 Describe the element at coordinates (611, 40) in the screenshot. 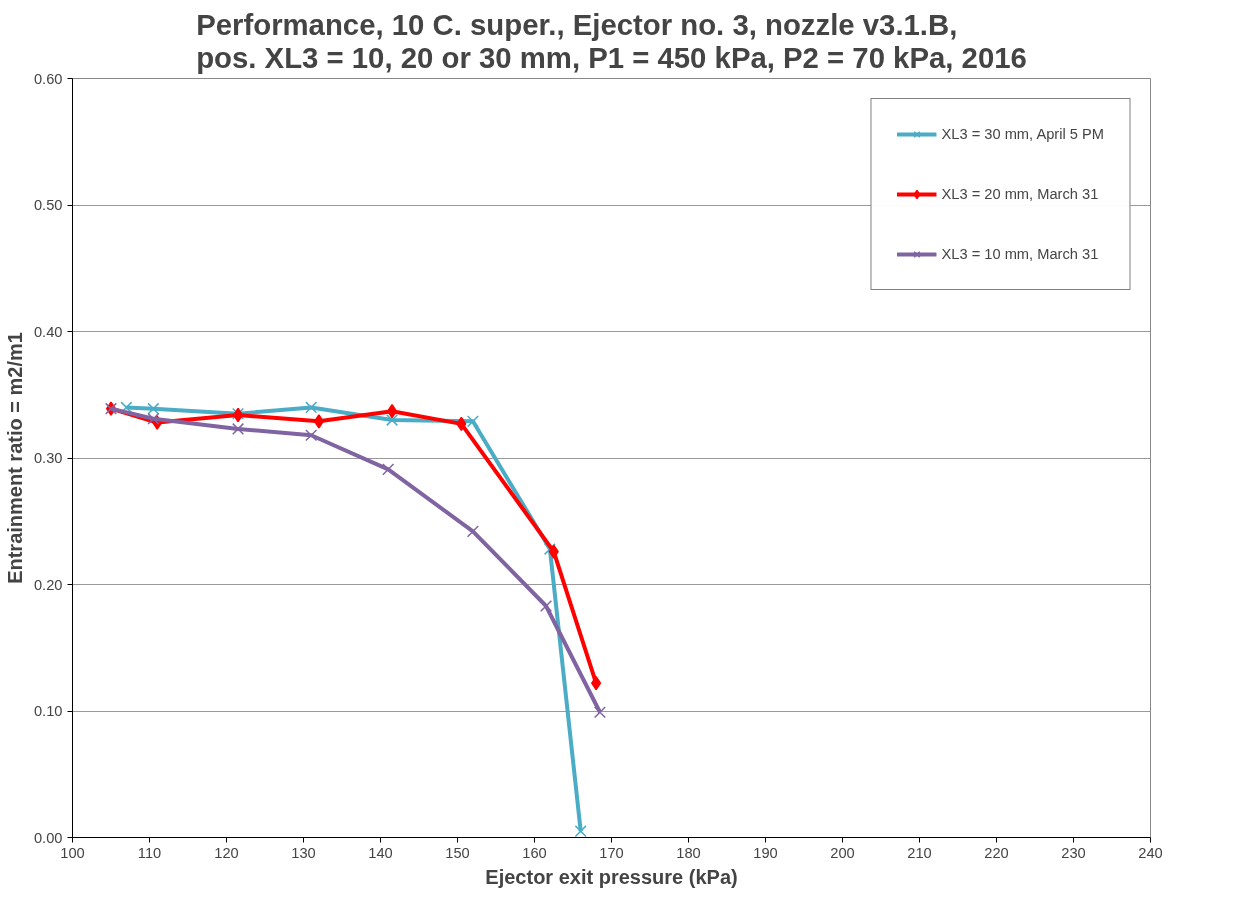

I see `chart-title: Performance, 10 C. super., Ejector no. 3, nozzle v3.1.B, pos. XL3 = 10, 20 or 30 mm, P1 = 450 kPa, P2 = 70 kPa, 2016` at that location.